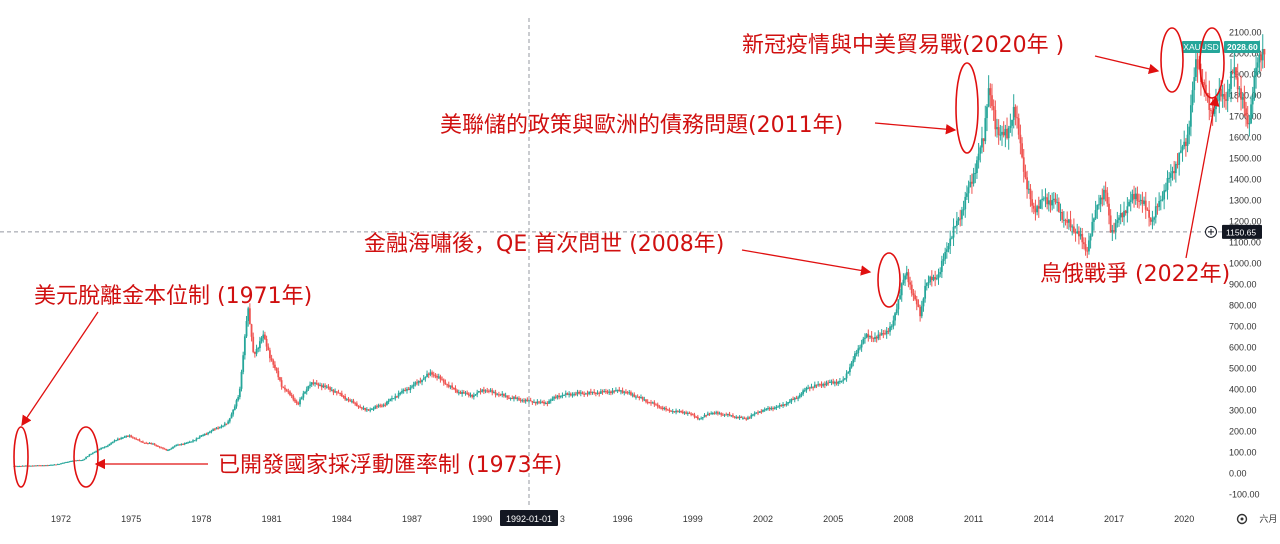  What do you see at coordinates (1044, 519) in the screenshot?
I see `x-tick-label: 2014` at bounding box center [1044, 519].